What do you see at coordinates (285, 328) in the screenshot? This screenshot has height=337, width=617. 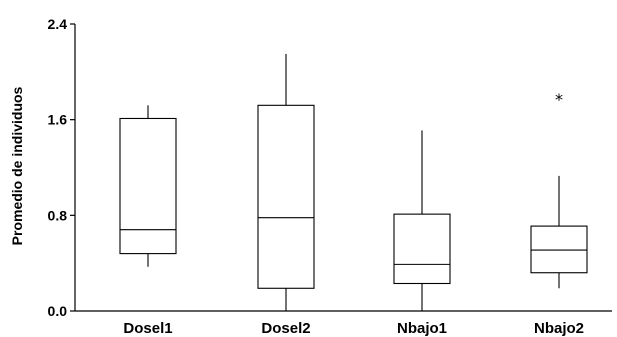 I see `x-category-label: Dosel2` at bounding box center [285, 328].